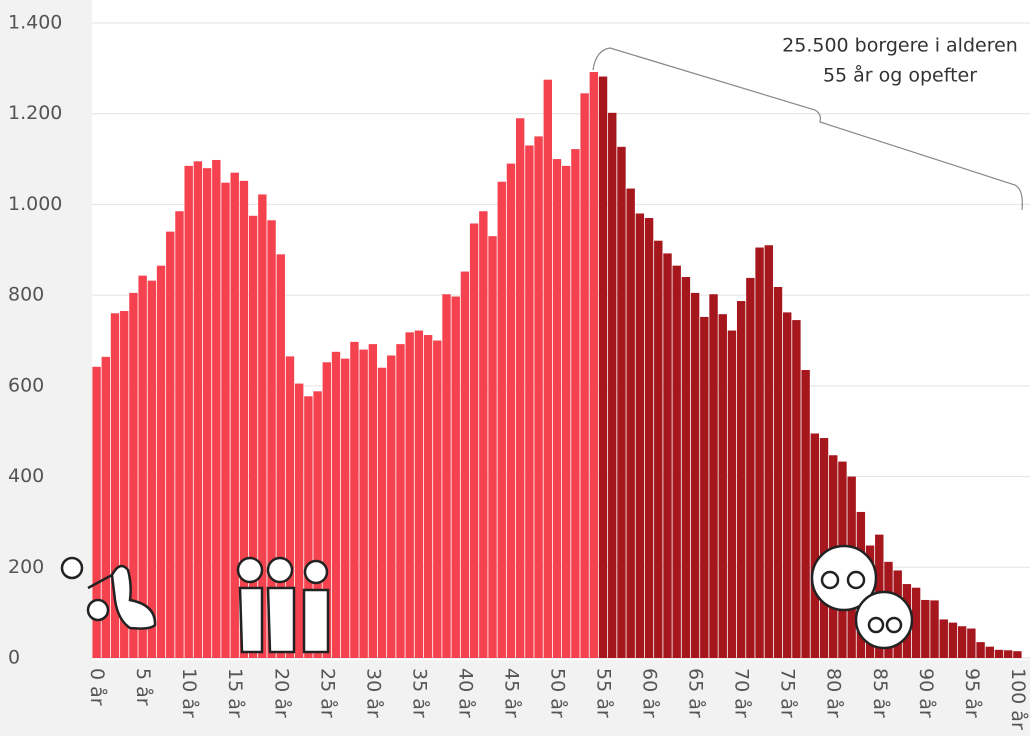 The width and height of the screenshot is (1030, 736). I want to click on x-tick-label: 80 år, so click(834, 693).